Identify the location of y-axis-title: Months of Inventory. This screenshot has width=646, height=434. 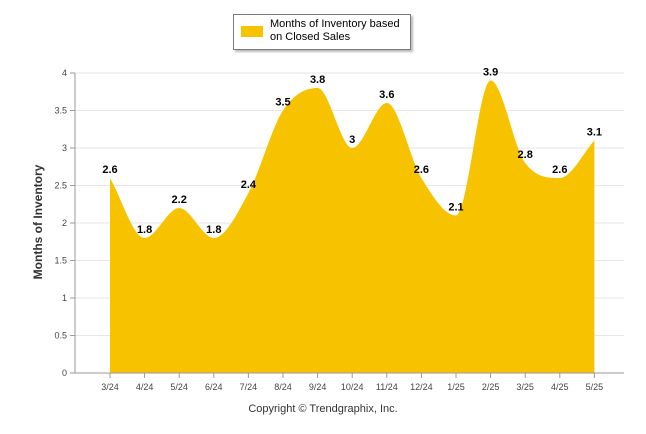
(38, 221).